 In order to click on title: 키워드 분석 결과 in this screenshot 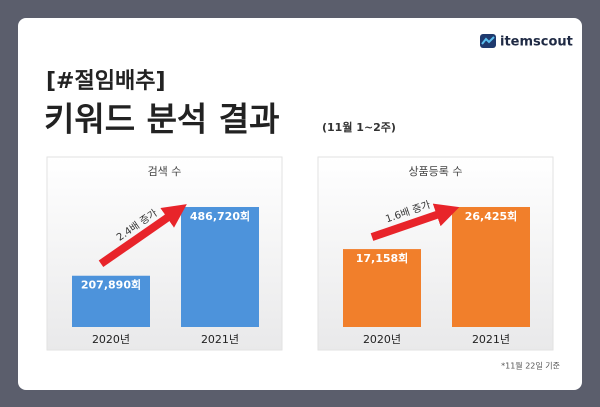, I will do `click(162, 119)`.